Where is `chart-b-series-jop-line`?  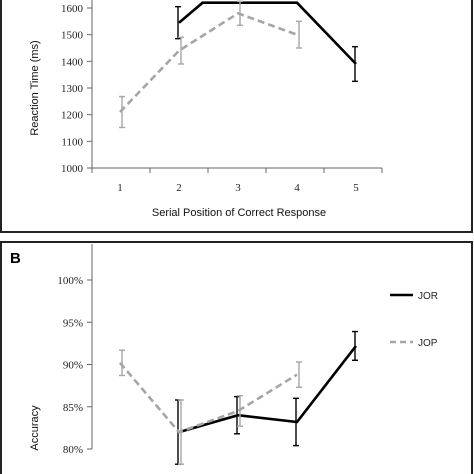
chart-b-series-jop-line is located at coordinates (208, 397).